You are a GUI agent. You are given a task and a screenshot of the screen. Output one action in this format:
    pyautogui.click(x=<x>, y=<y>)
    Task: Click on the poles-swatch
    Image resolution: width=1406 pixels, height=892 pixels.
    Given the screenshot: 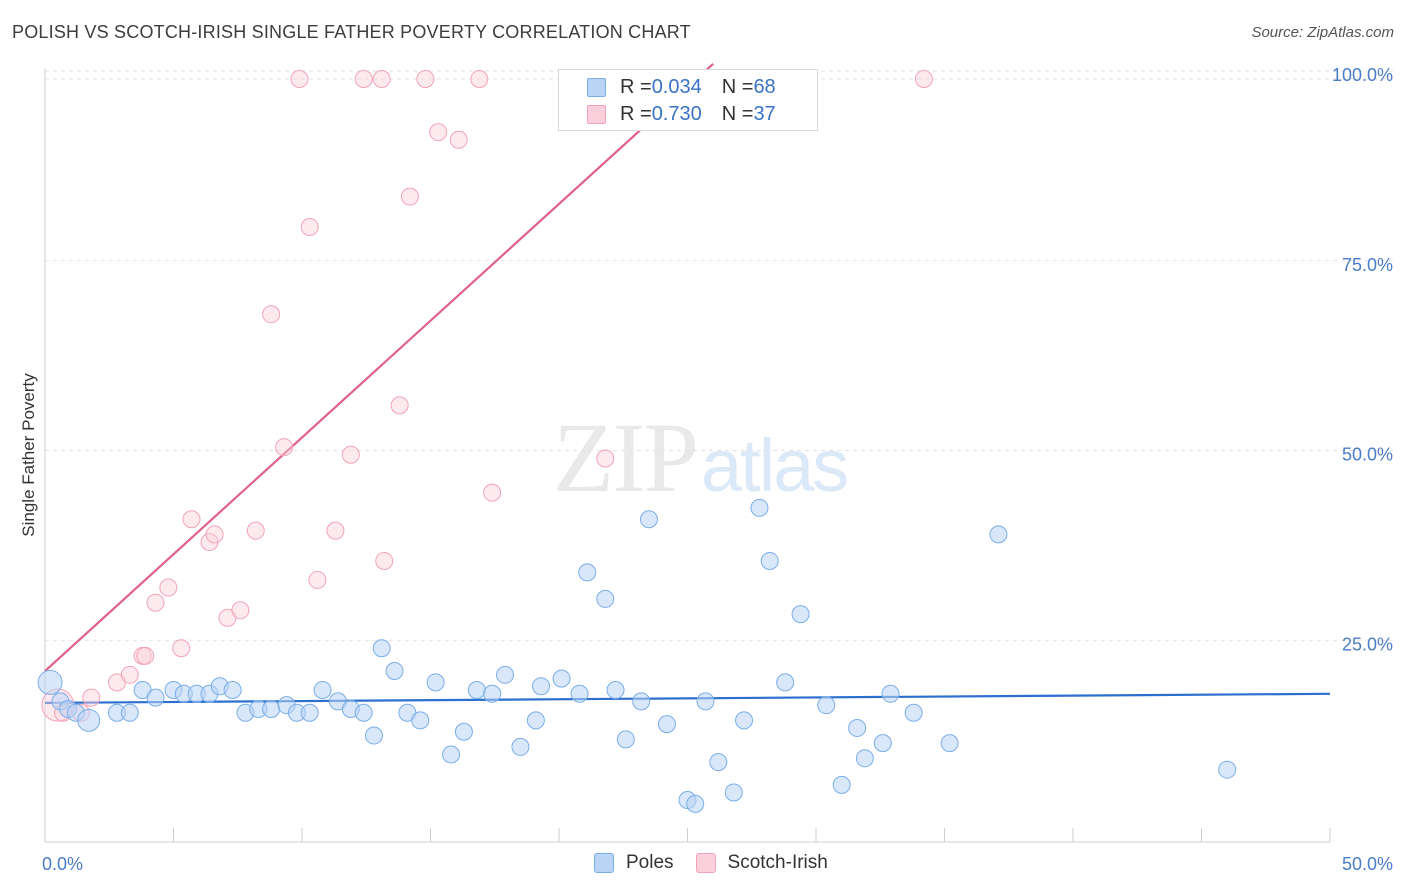 What is the action you would take?
    pyautogui.click(x=596, y=87)
    